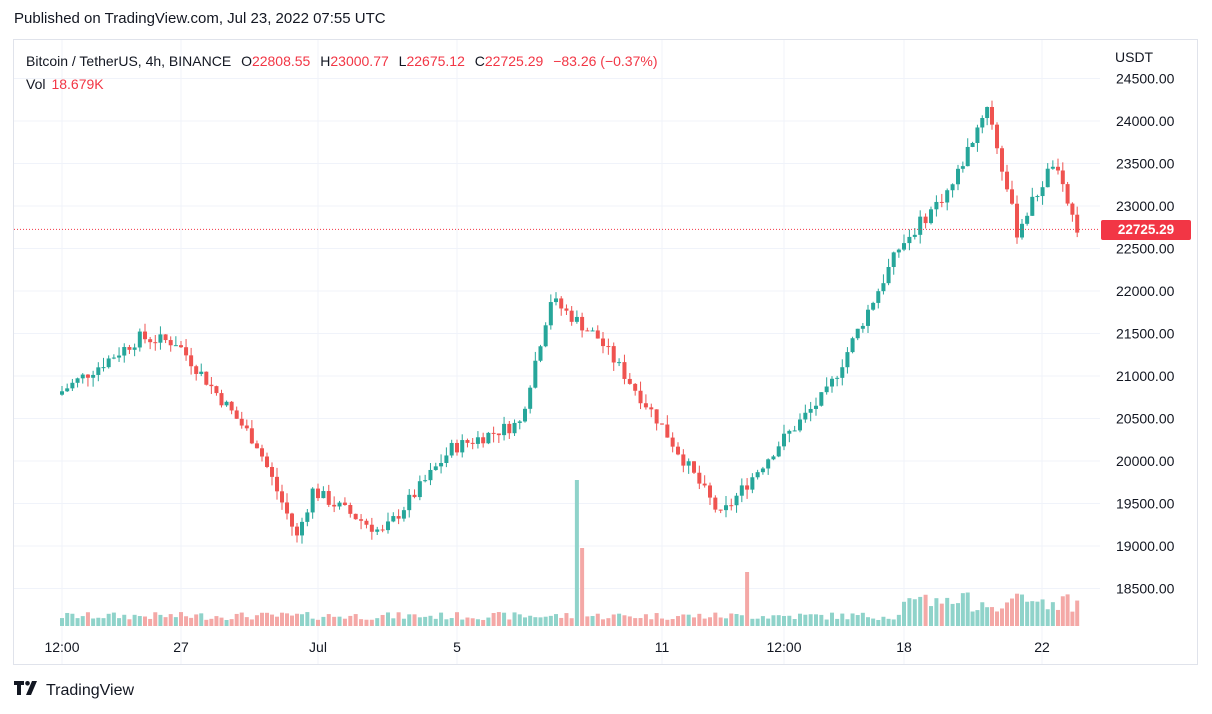 This screenshot has width=1212, height=714. Describe the element at coordinates (1134, 57) in the screenshot. I see `currency-label: USDT` at that location.